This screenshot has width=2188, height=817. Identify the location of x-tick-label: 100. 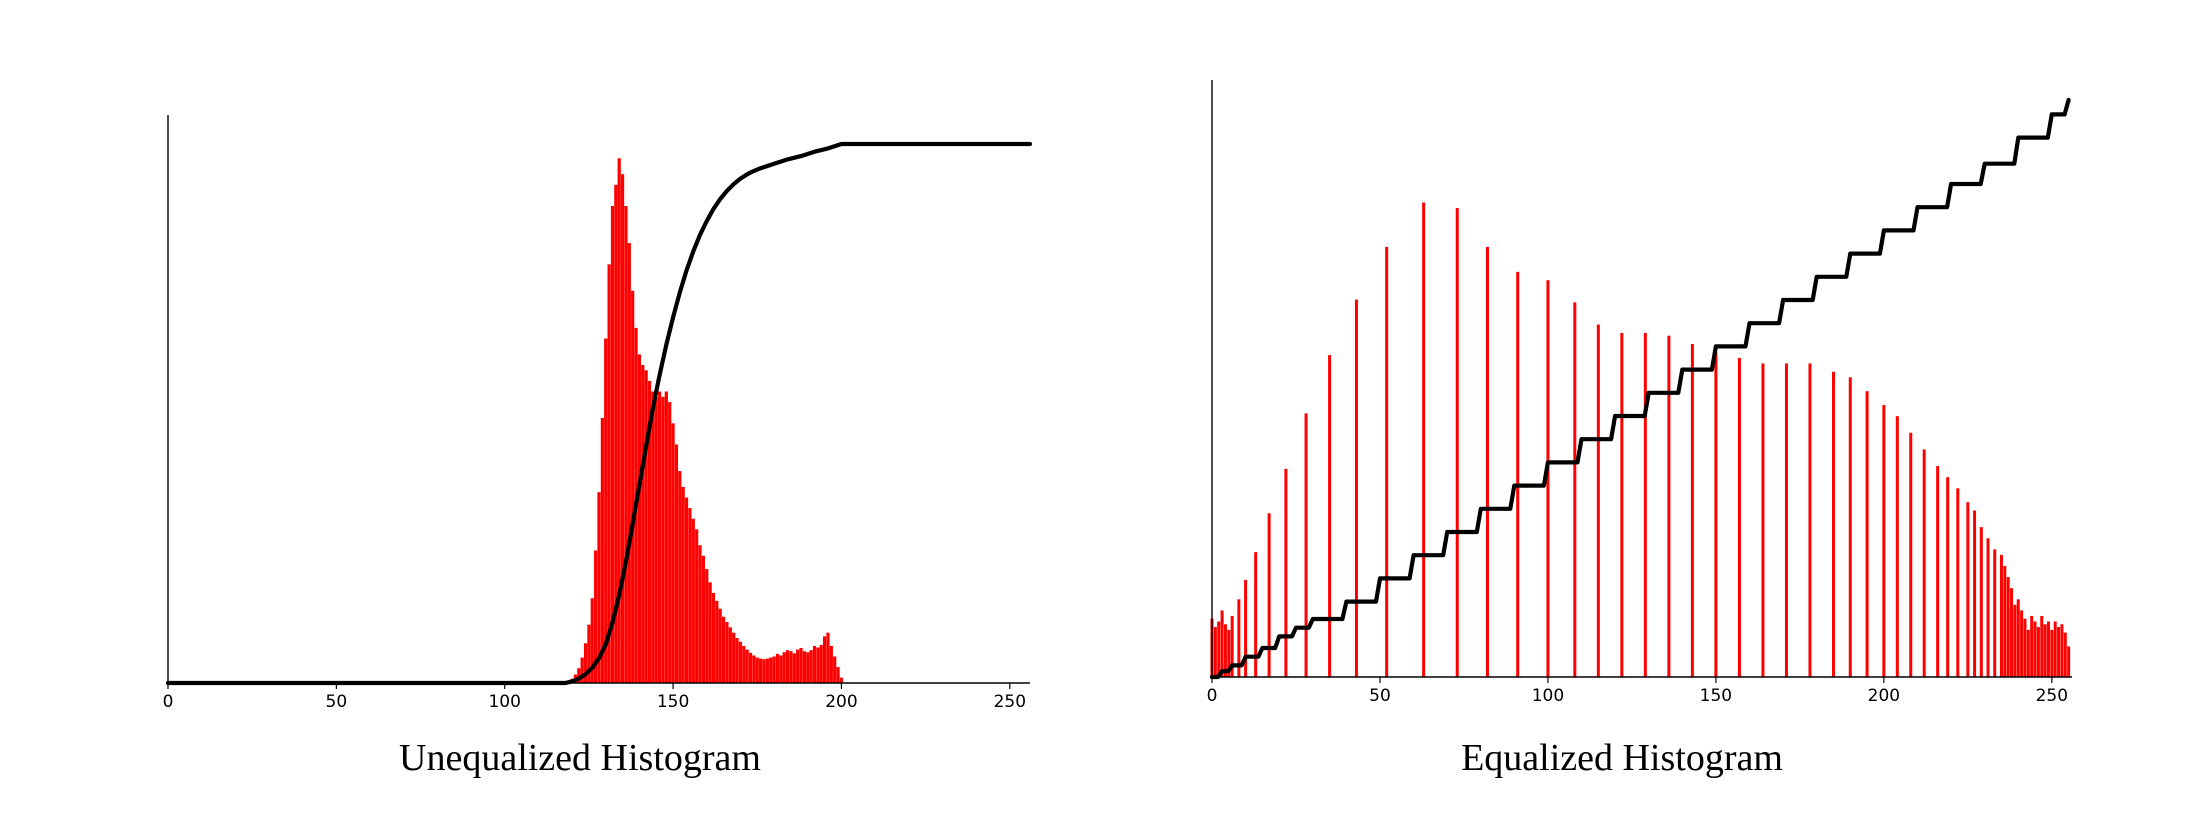
(1548, 696).